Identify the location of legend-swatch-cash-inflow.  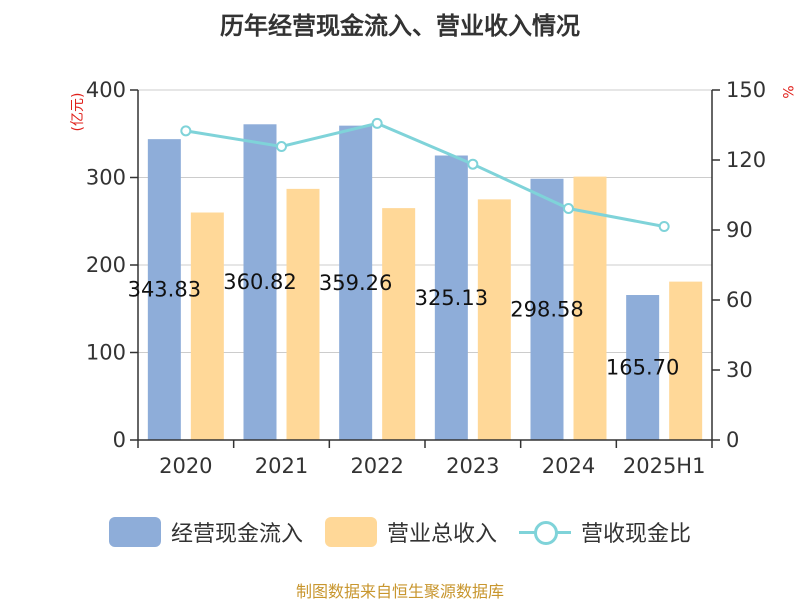
(134, 532).